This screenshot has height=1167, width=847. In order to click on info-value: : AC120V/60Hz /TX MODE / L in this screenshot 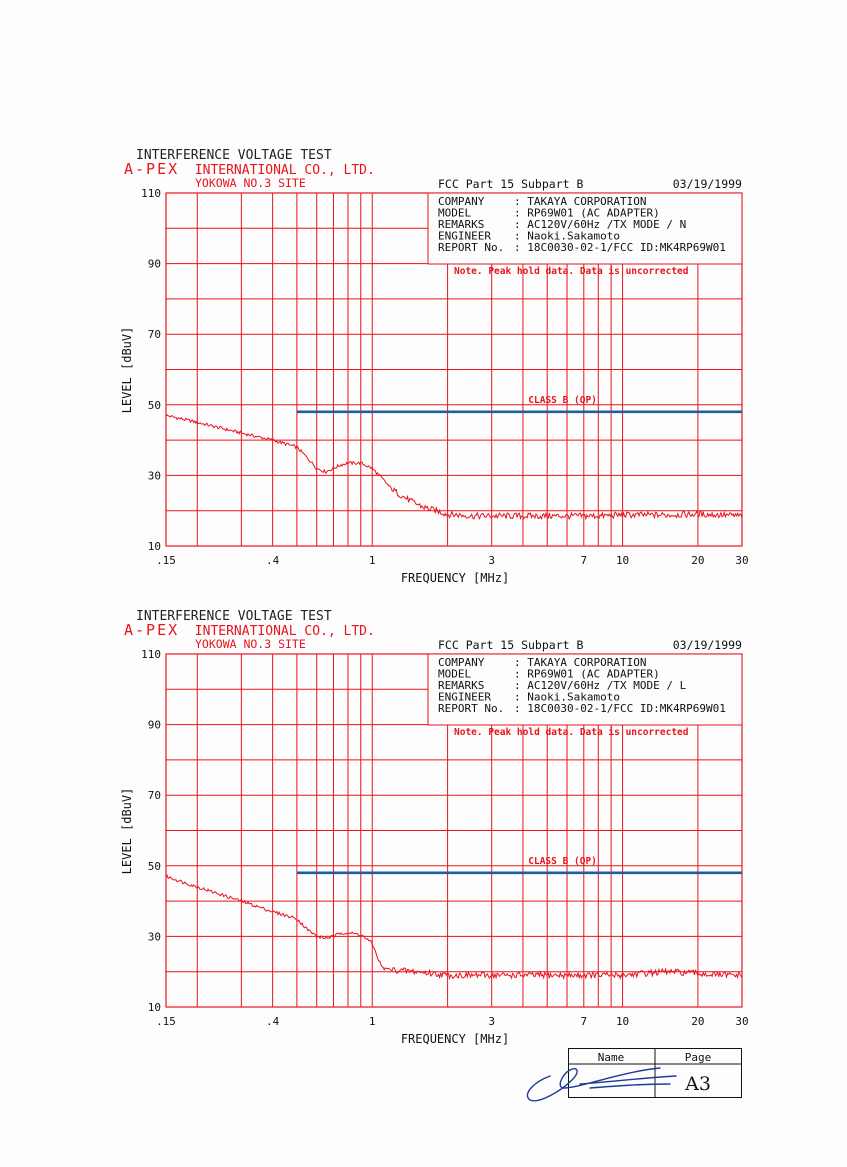, I will do `click(600, 685)`.